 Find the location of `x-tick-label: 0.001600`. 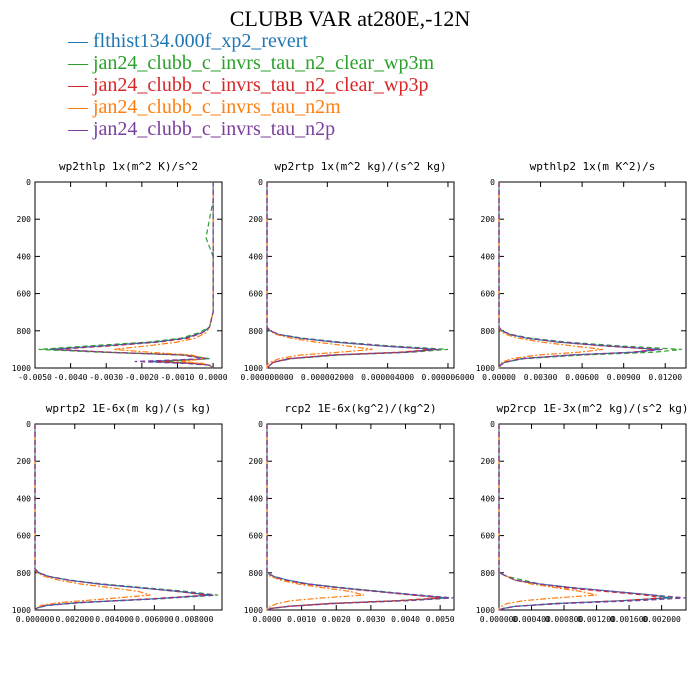

x-tick-label: 0.001600 is located at coordinates (629, 619).